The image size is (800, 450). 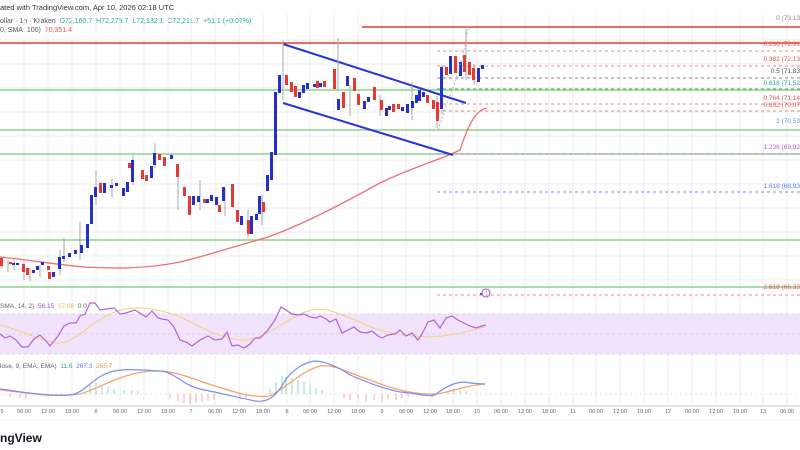 I want to click on alert-clock-icon, so click(x=485, y=293).